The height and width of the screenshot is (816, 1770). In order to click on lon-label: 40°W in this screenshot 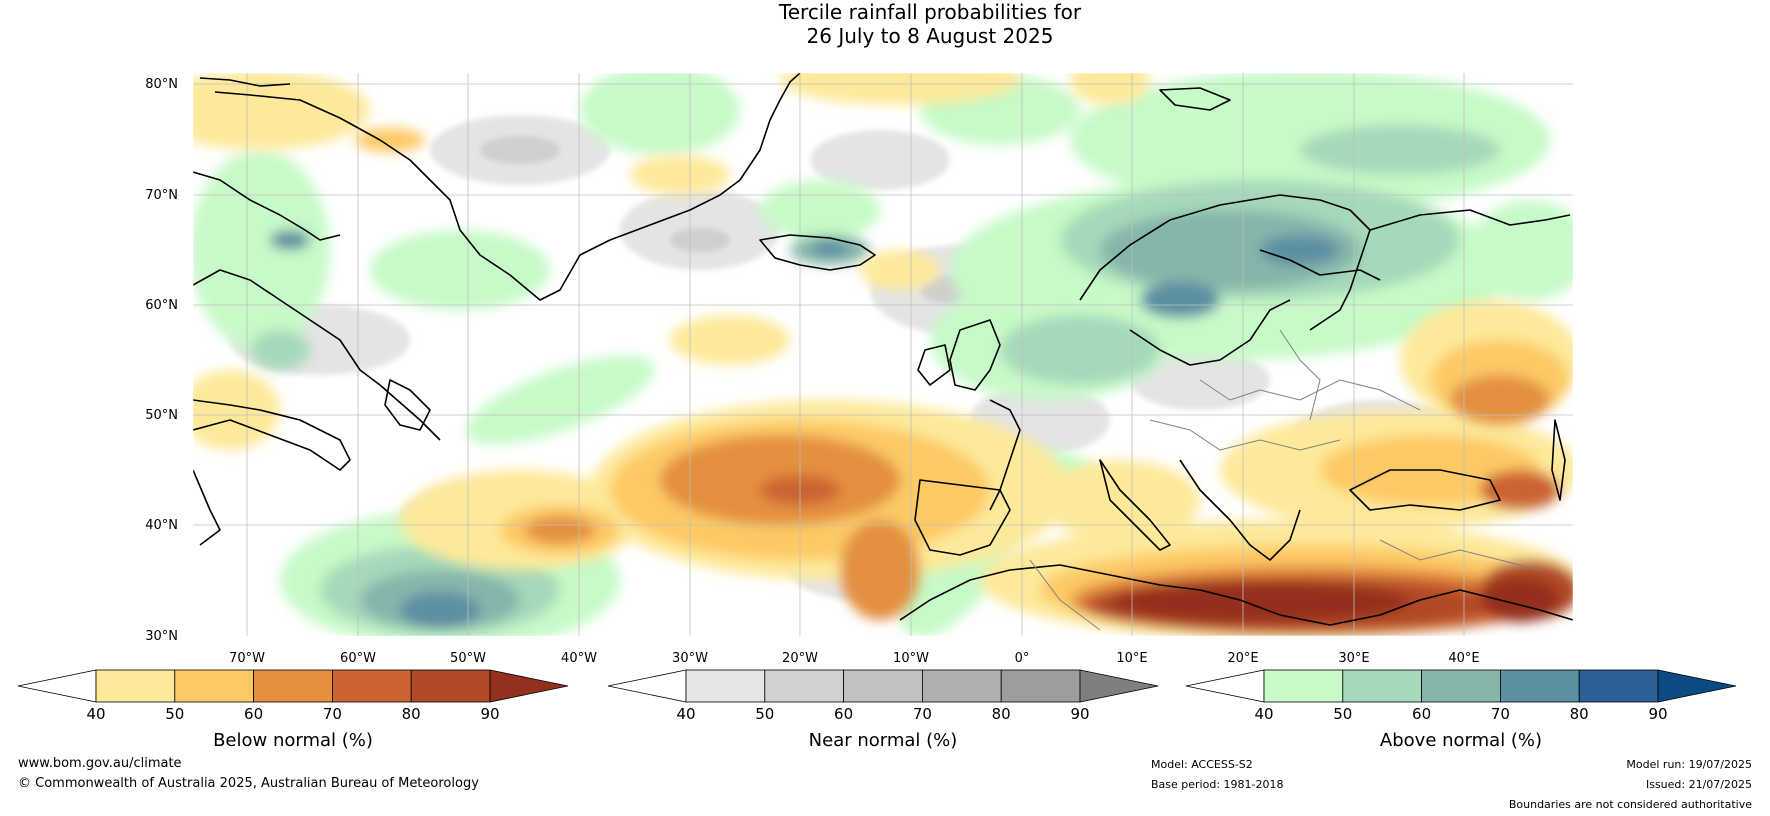, I will do `click(579, 658)`.